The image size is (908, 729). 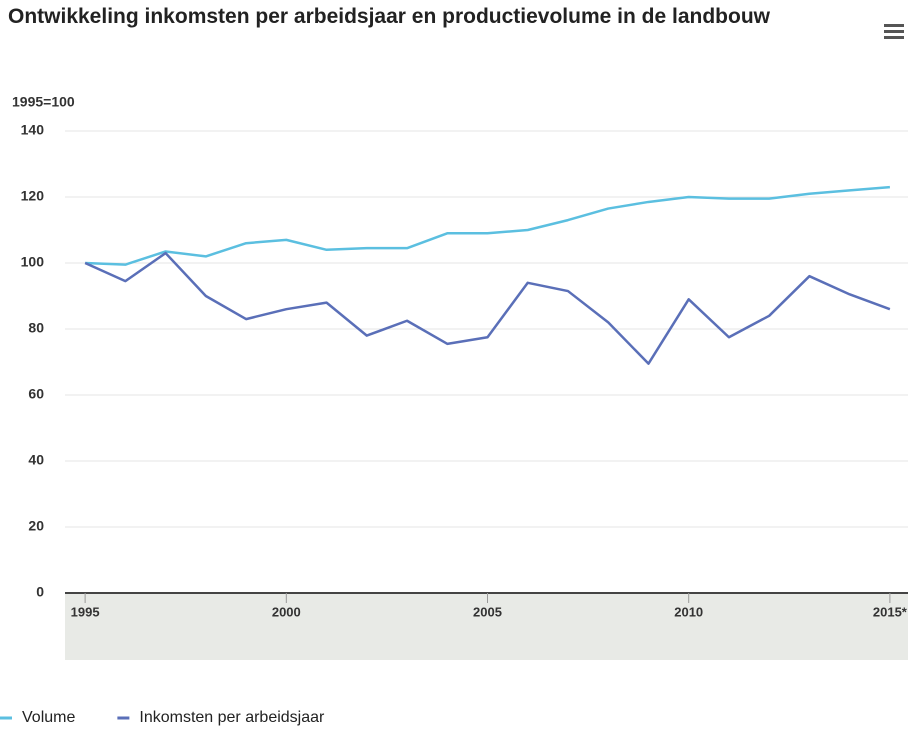 I want to click on y-axis-label: 1995=100, so click(x=43, y=102).